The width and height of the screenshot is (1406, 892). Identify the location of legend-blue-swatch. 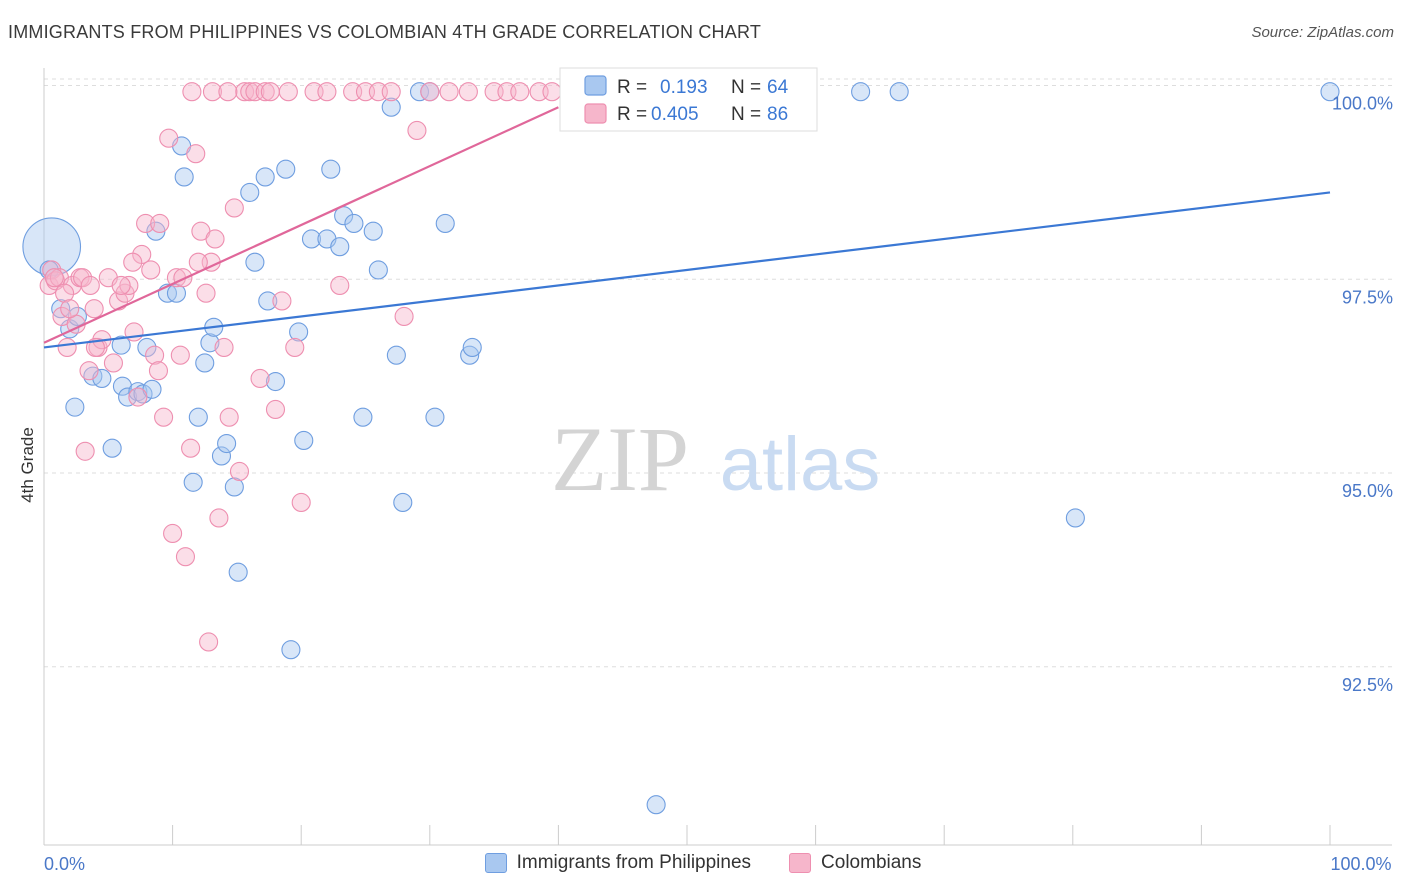
(595, 85).